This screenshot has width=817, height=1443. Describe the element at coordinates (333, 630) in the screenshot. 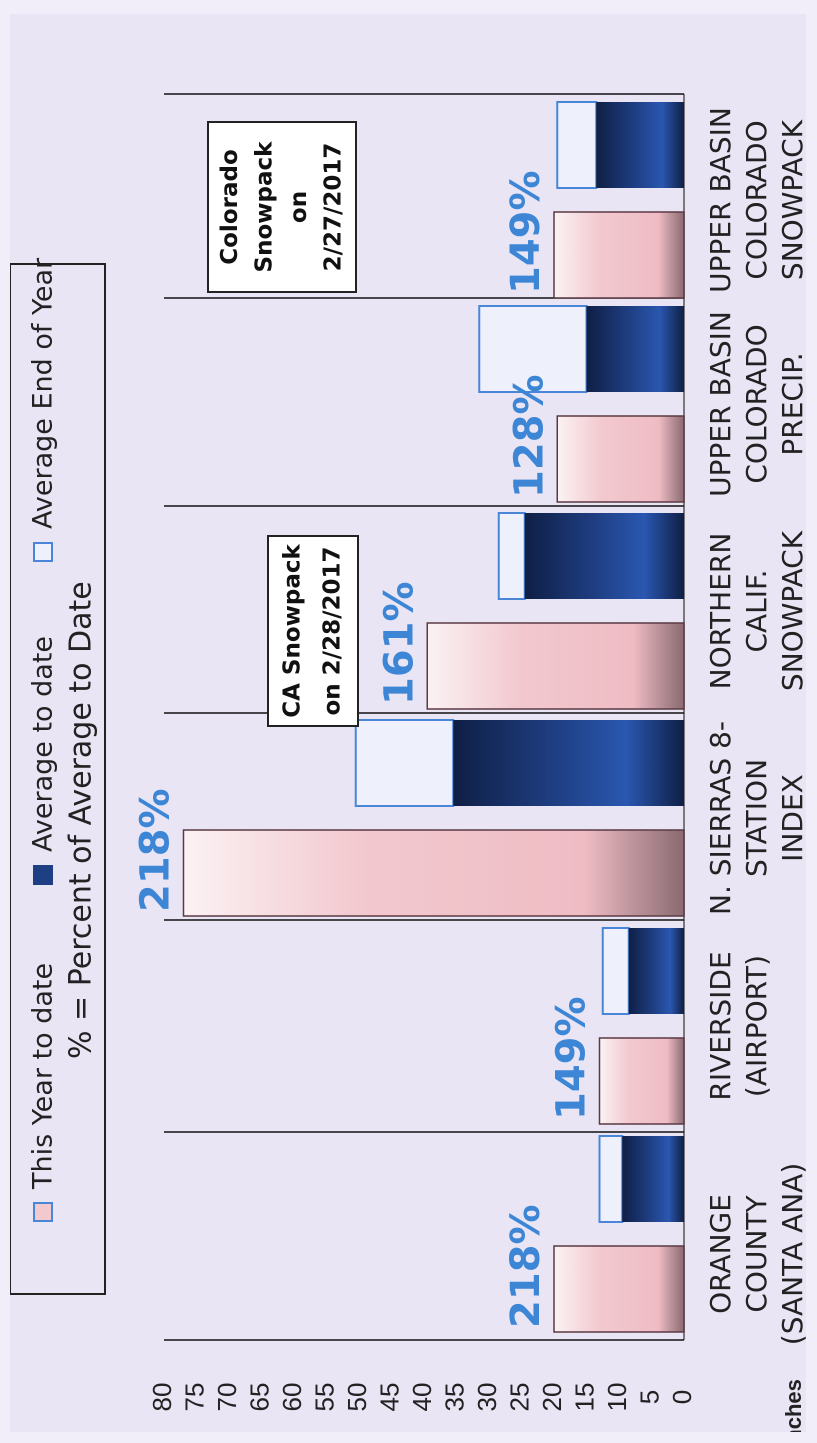

I see `annotation-line: on 2/28/2017` at that location.